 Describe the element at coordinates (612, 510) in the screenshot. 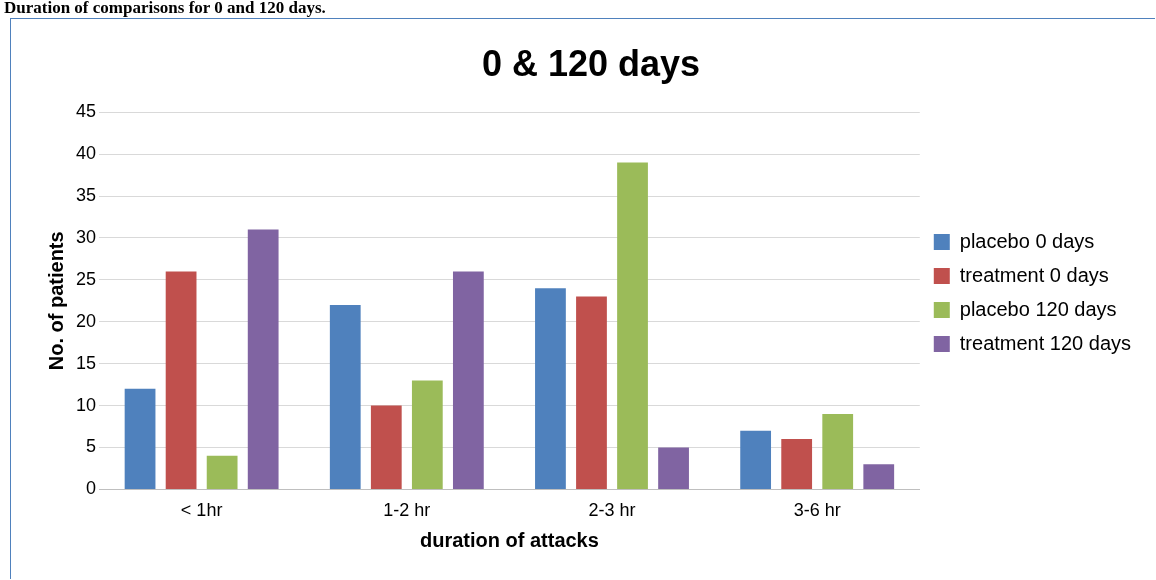

I see `x-tick-label: 2-3 hr` at that location.